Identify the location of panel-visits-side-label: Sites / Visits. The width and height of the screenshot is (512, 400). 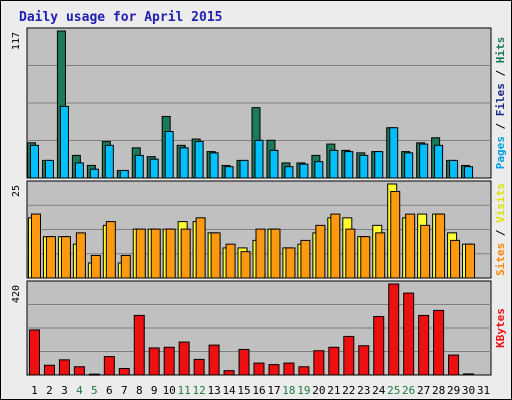
(500, 229).